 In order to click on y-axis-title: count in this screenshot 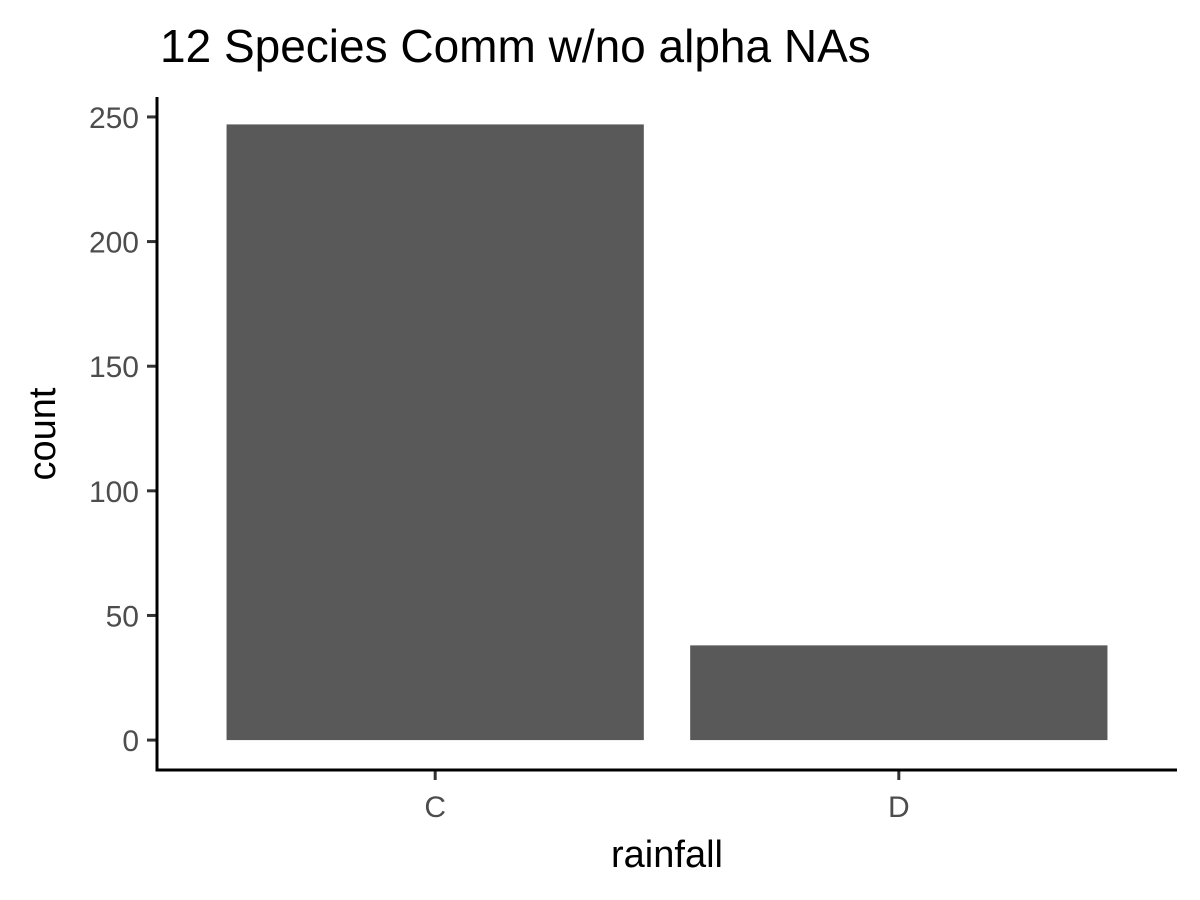, I will do `click(43, 433)`.